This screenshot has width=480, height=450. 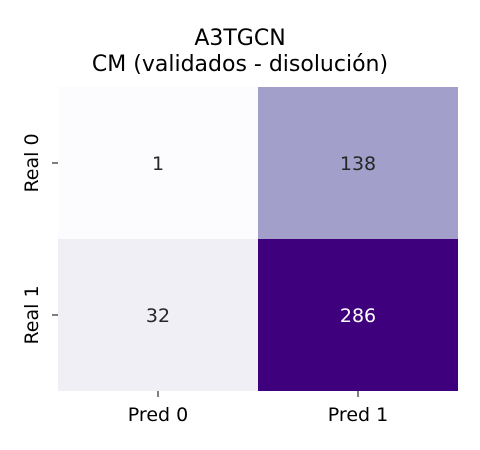 What do you see at coordinates (358, 415) in the screenshot?
I see `x-tick-label-1: Pred 1` at bounding box center [358, 415].